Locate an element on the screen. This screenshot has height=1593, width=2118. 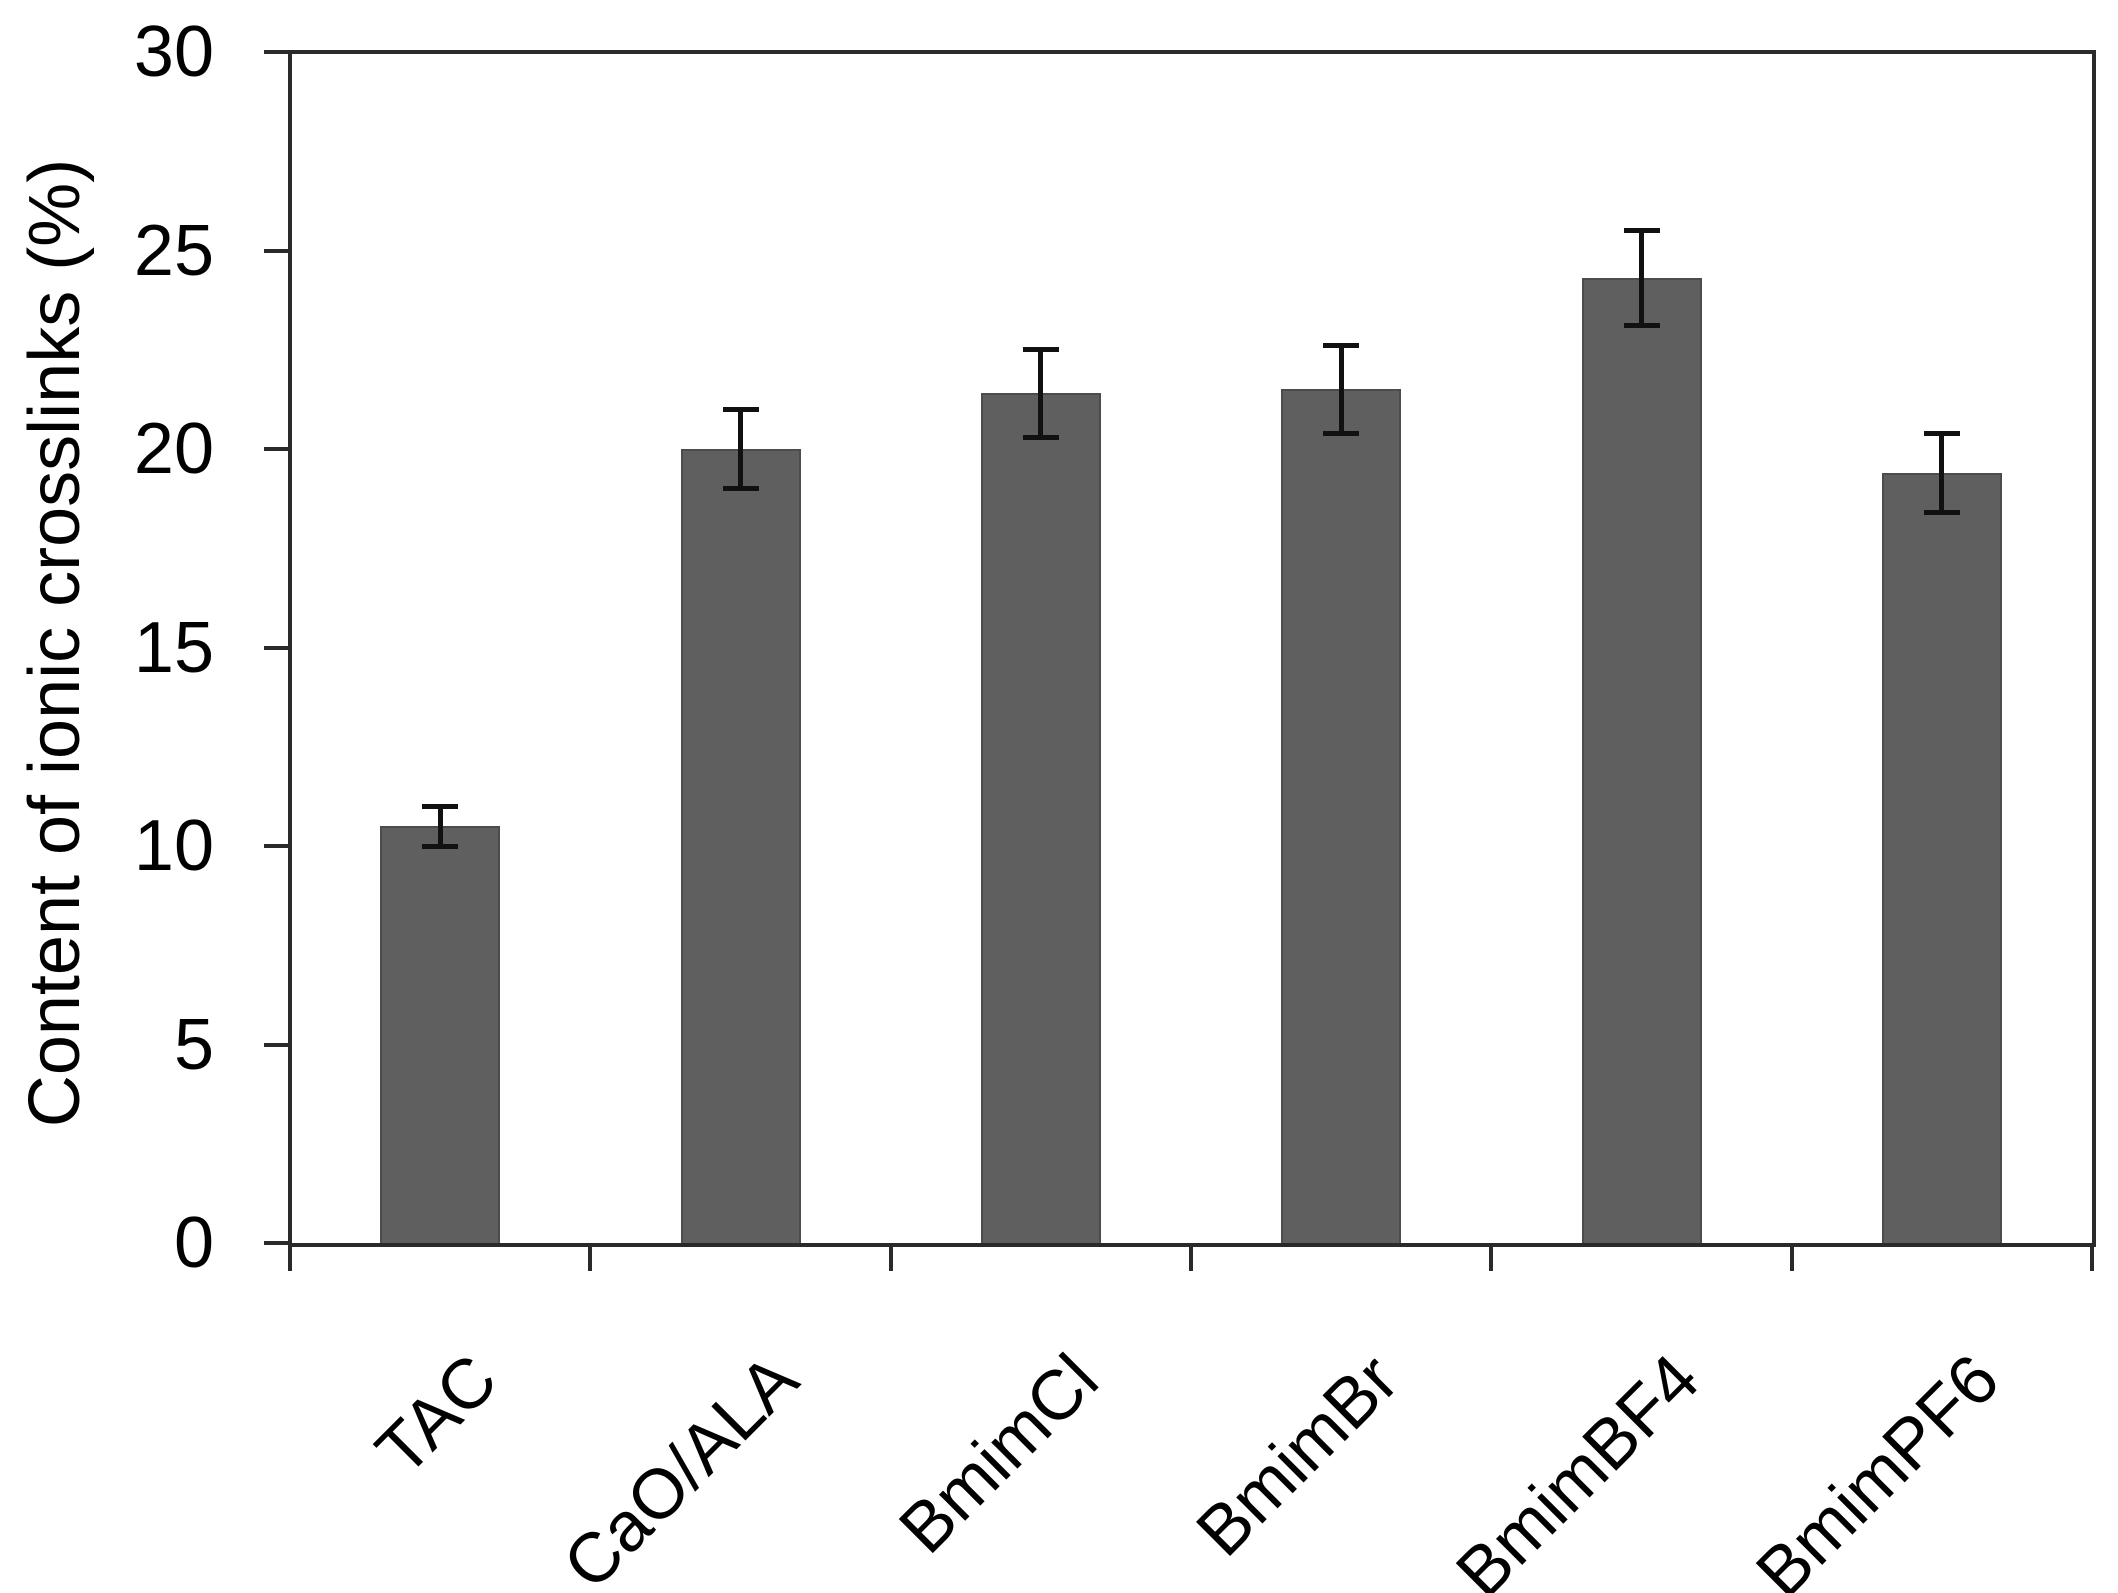
y-tick-label: 5 is located at coordinates (193, 1044).